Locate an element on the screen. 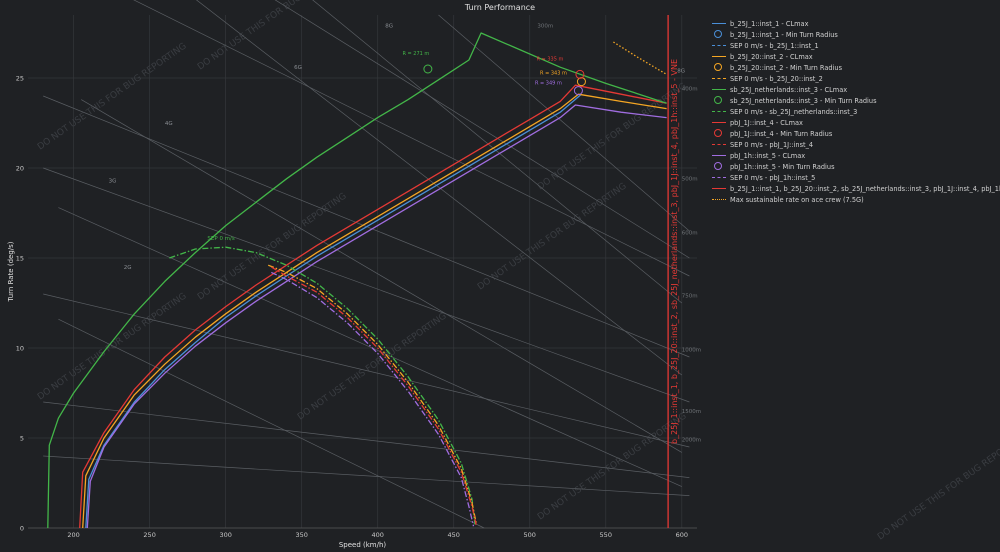  legend-label: sb_25J_netherlands::inst_3 - CLmax is located at coordinates (789, 89).